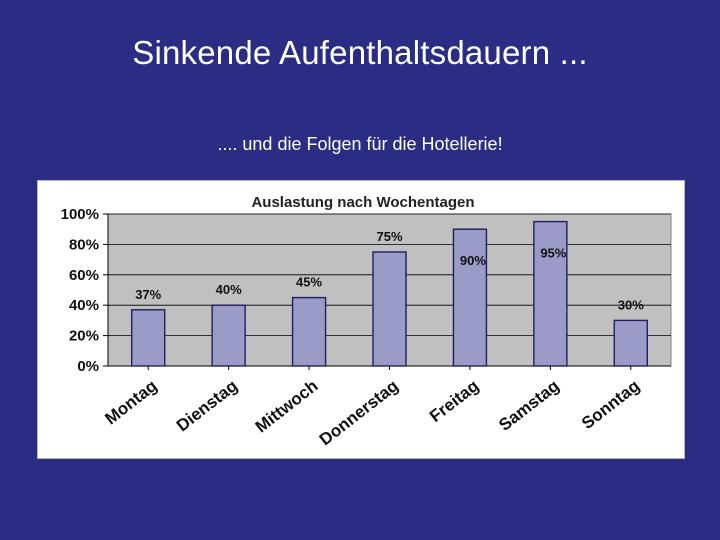  Describe the element at coordinates (630, 343) in the screenshot. I see `bar-sonntag` at that location.